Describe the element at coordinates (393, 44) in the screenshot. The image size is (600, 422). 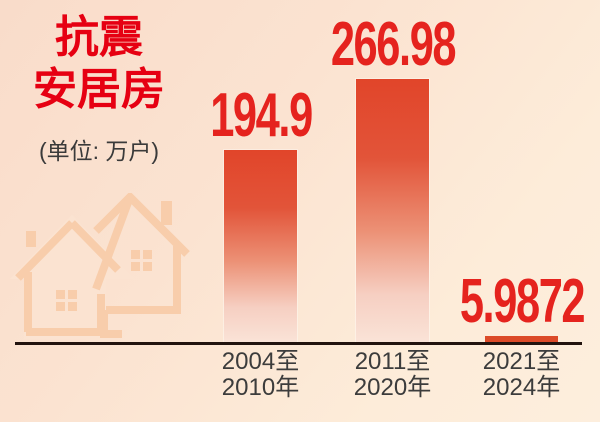
I see `value-label-2: 266.98` at that location.